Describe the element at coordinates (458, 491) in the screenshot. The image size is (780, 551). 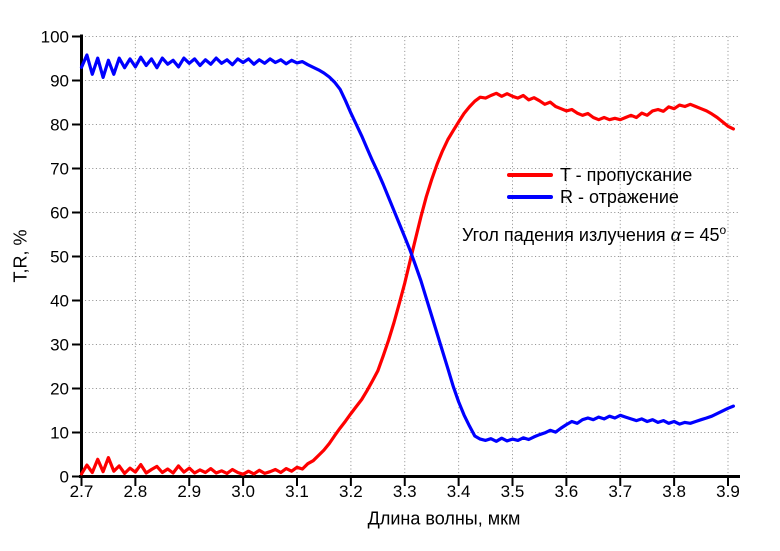
I see `x-tick-label: 3.4` at that location.